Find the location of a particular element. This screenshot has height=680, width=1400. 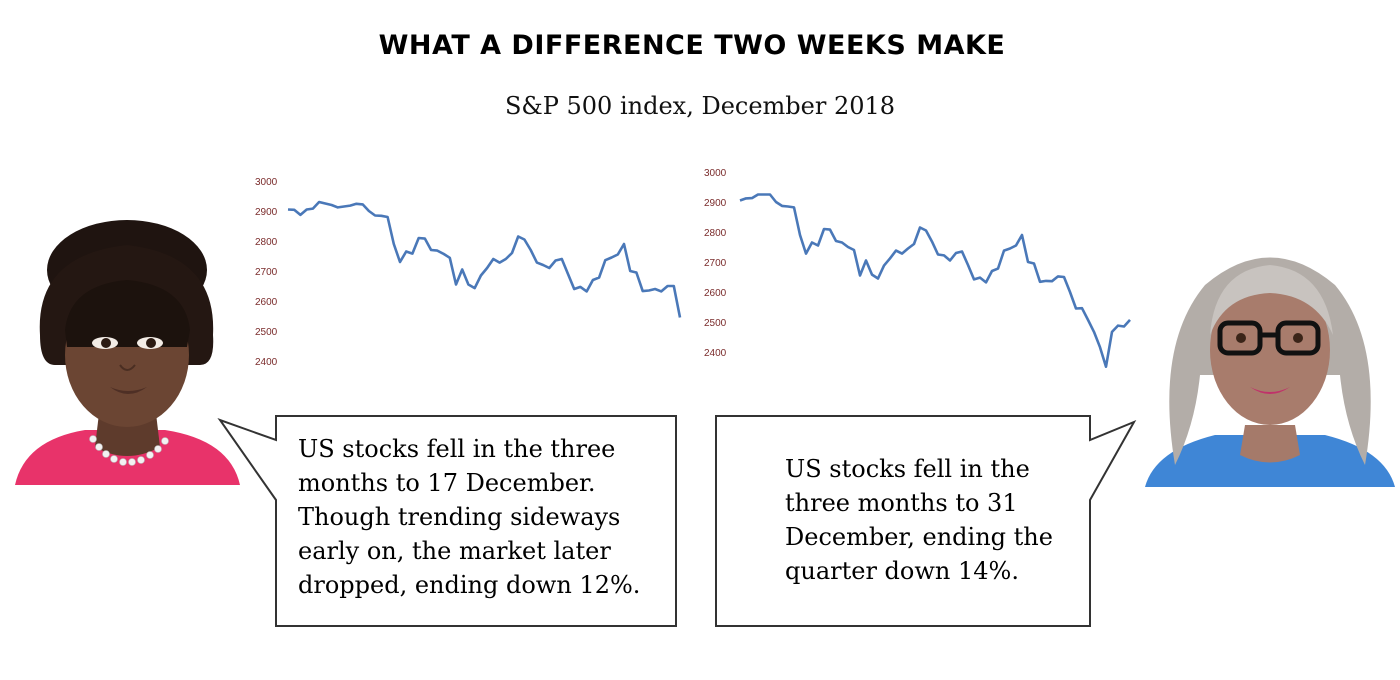

right-speech-bubble is located at coordinates (926, 521).